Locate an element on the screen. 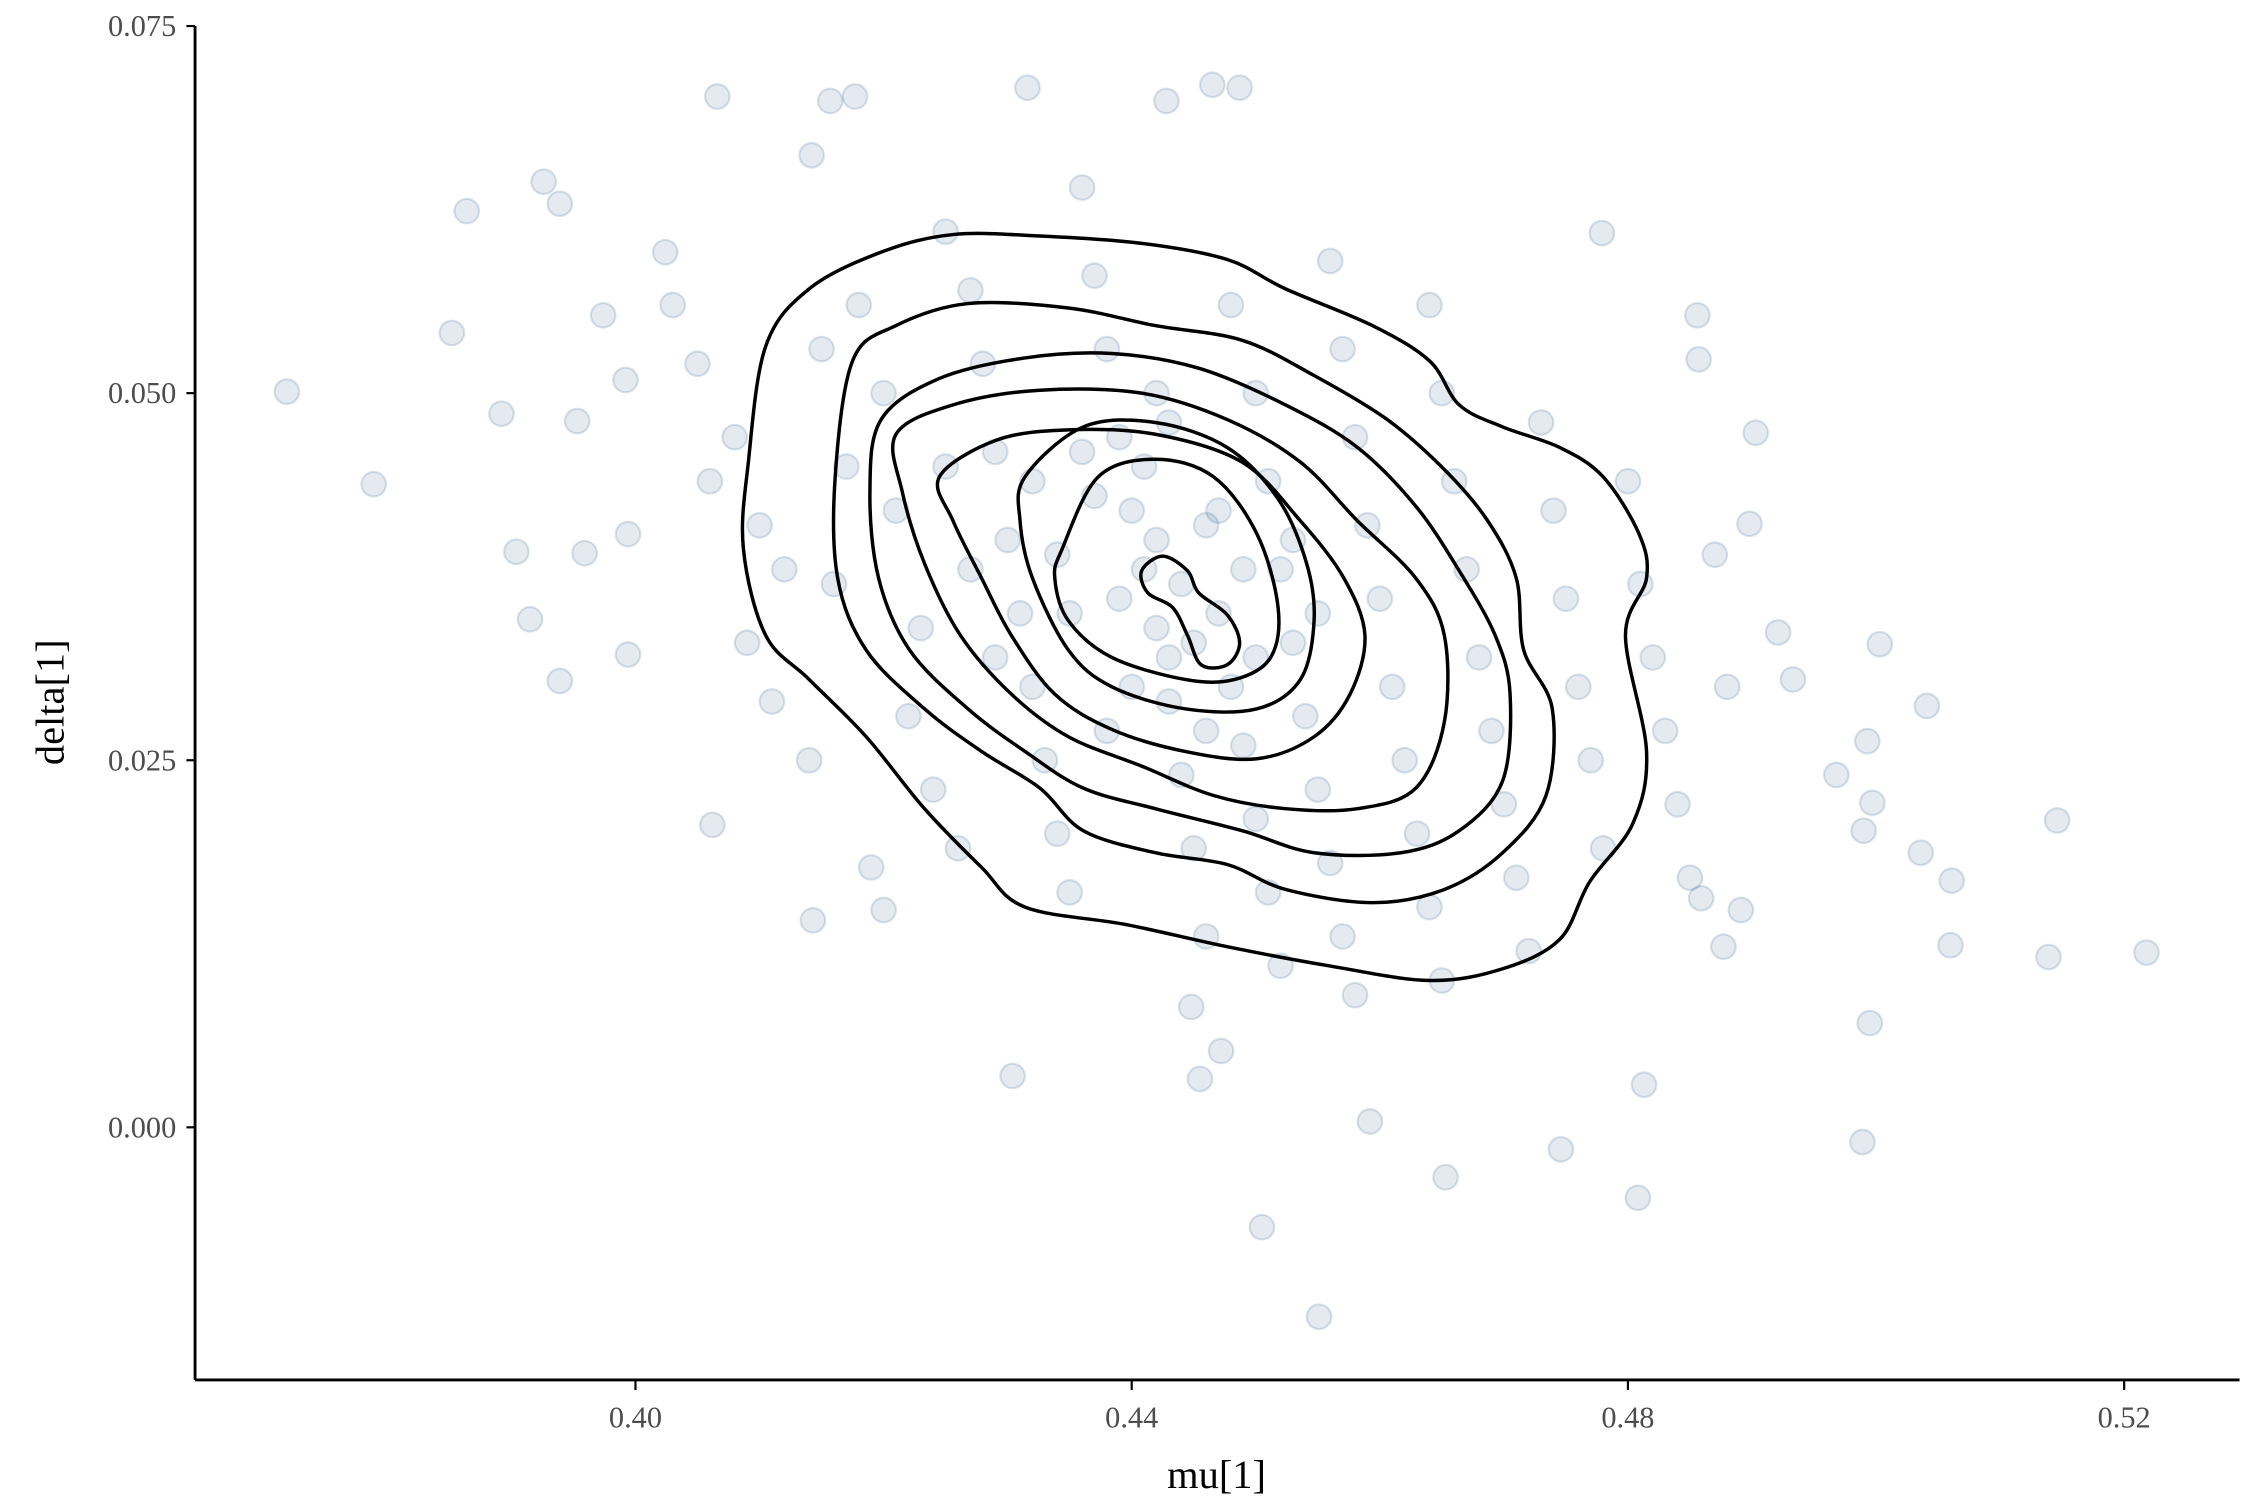  y-tick-label: 0.050 is located at coordinates (142, 393).